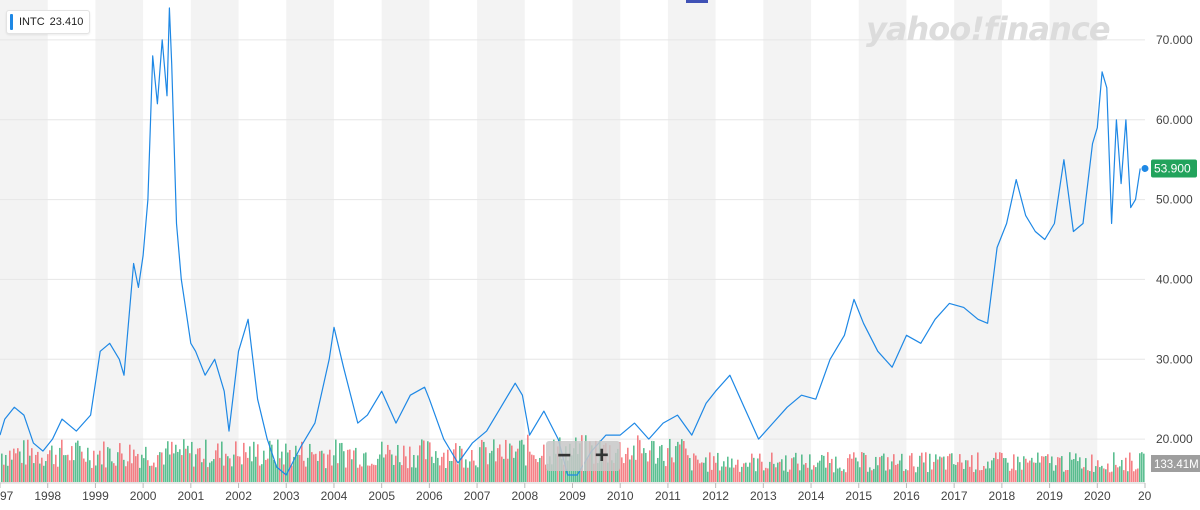  What do you see at coordinates (48, 22) in the screenshot?
I see `series-legend: INTC 23.410` at bounding box center [48, 22].